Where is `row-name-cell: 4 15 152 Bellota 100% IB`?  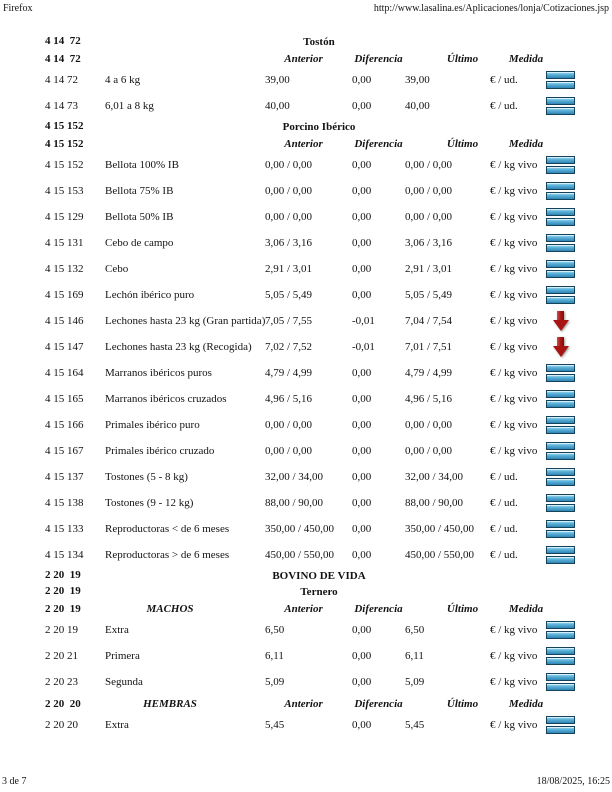 row-name-cell: 4 15 152 Bellota 100% IB is located at coordinates (155, 165).